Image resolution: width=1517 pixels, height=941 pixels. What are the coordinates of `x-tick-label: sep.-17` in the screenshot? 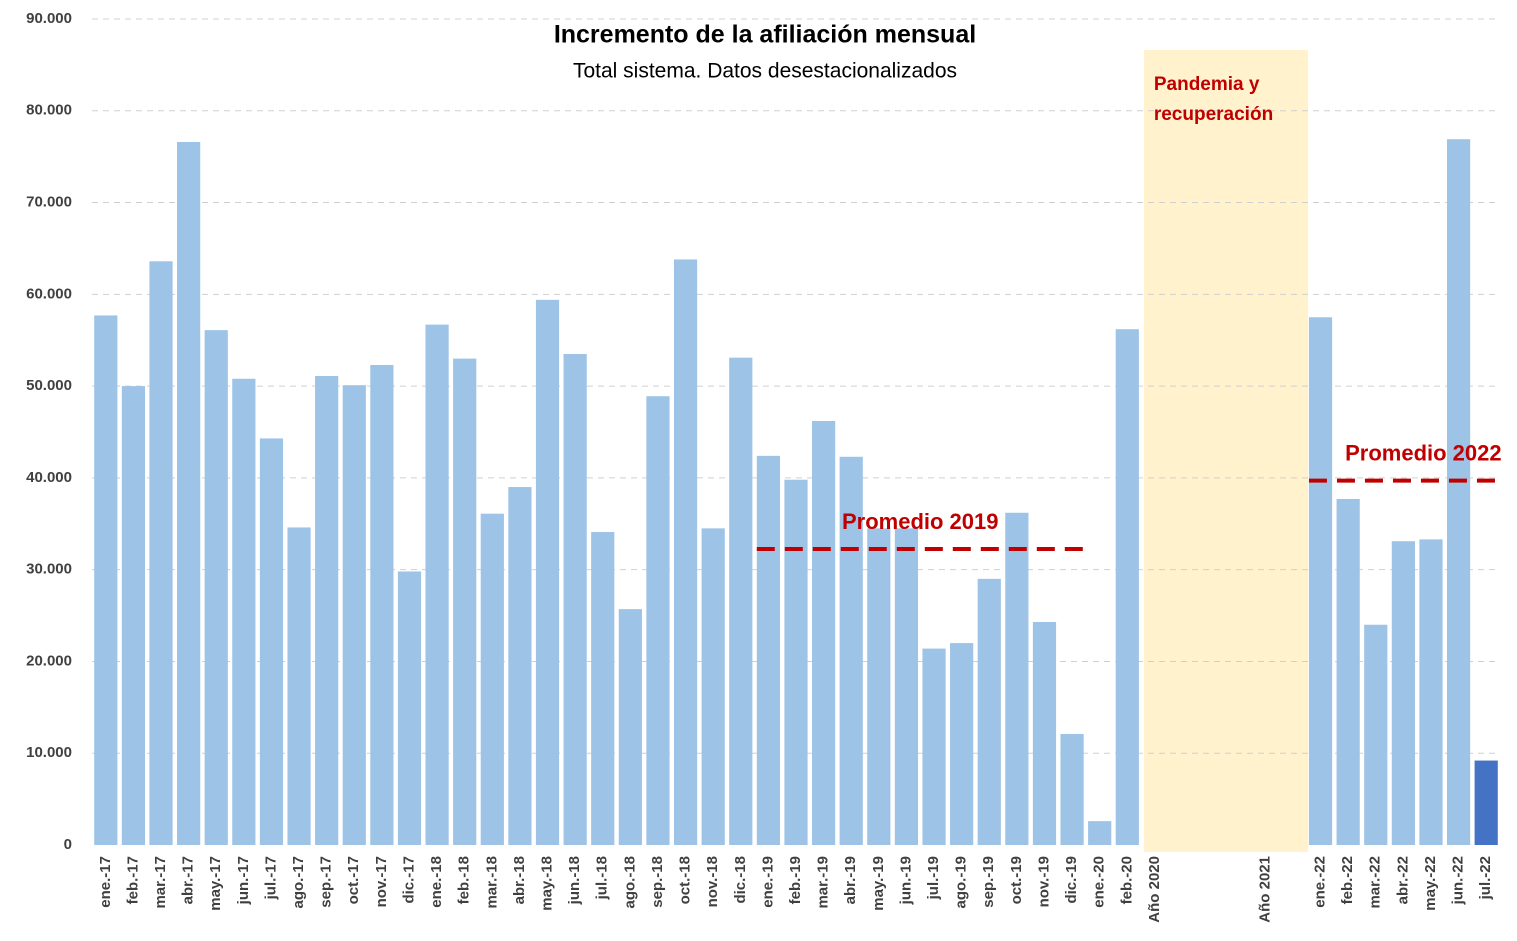 It's located at (326, 882).